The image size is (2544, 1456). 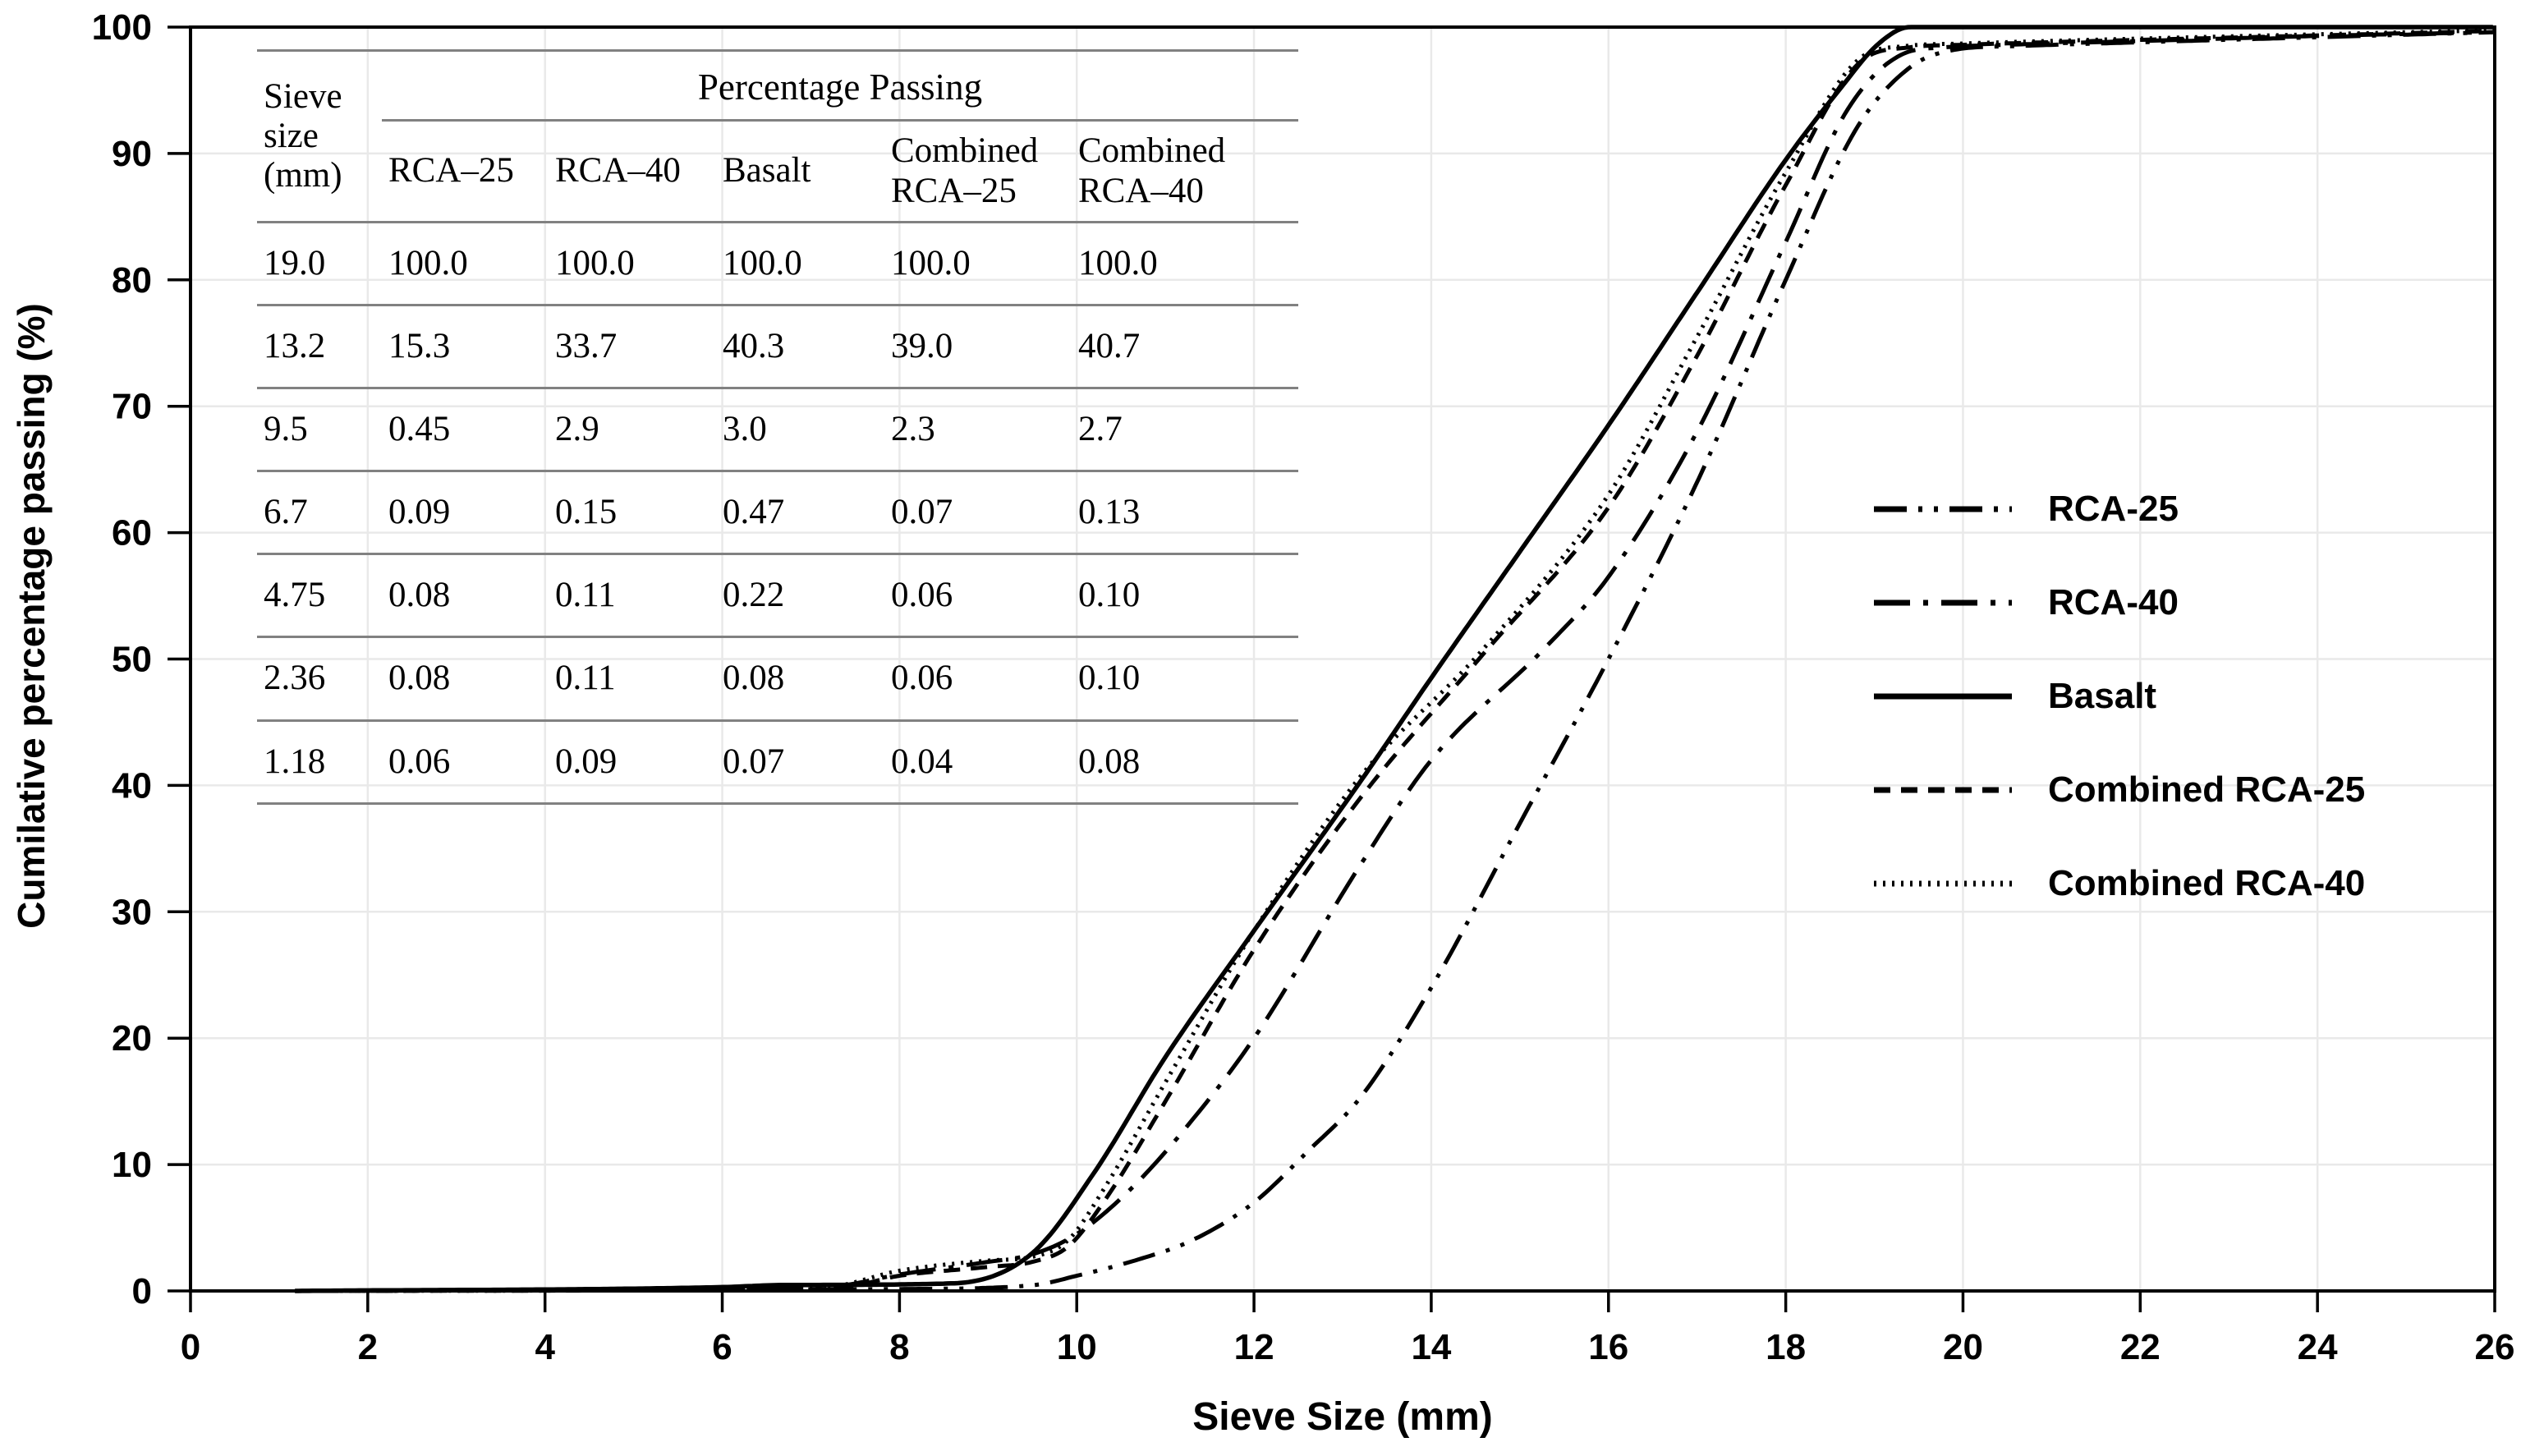 What do you see at coordinates (132, 785) in the screenshot?
I see `y-tick-label: 40` at bounding box center [132, 785].